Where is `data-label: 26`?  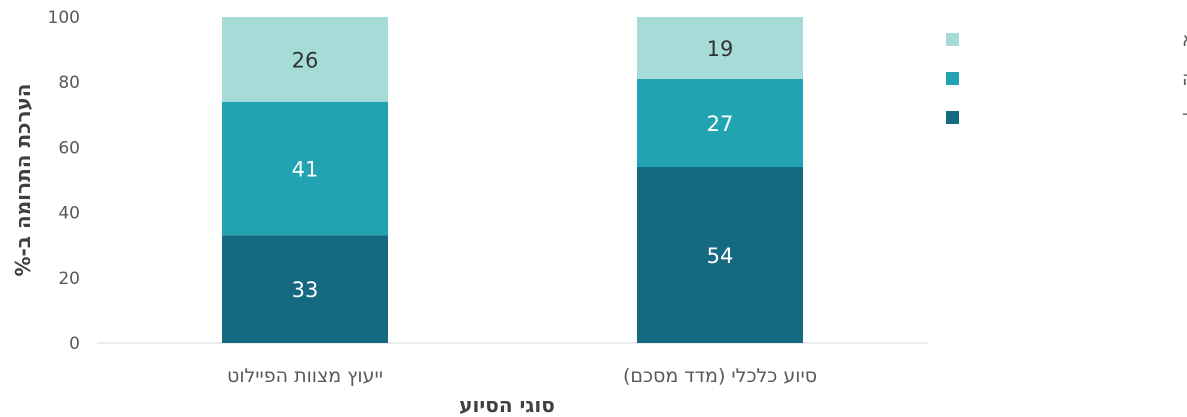 data-label: 26 is located at coordinates (305, 60).